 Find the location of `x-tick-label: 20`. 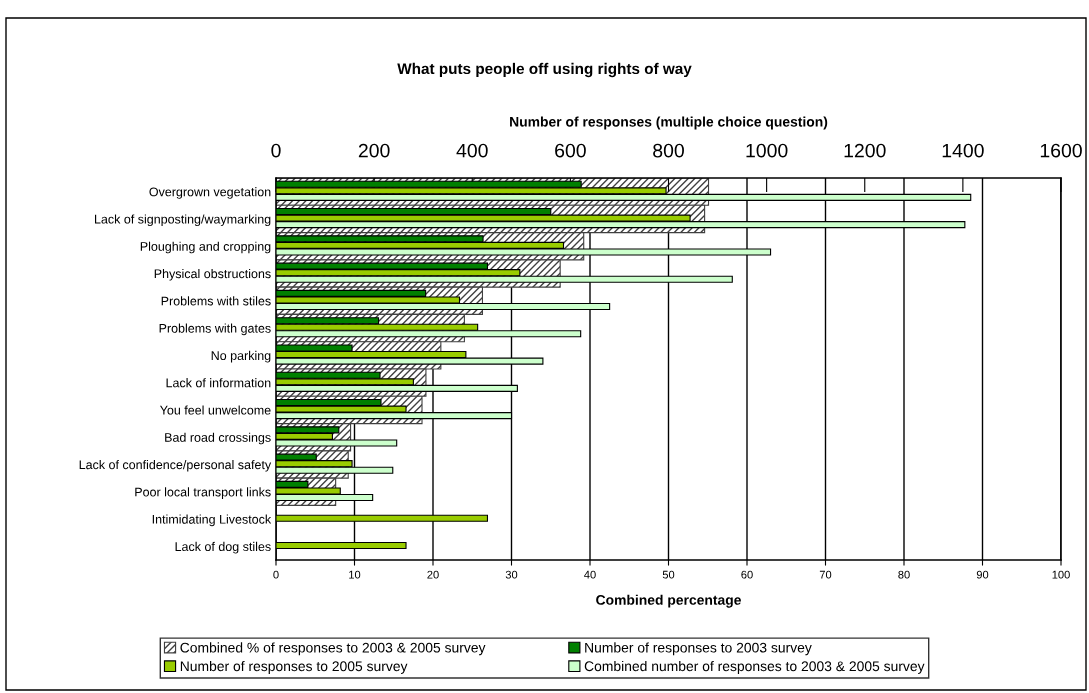

x-tick-label: 20 is located at coordinates (433, 574).